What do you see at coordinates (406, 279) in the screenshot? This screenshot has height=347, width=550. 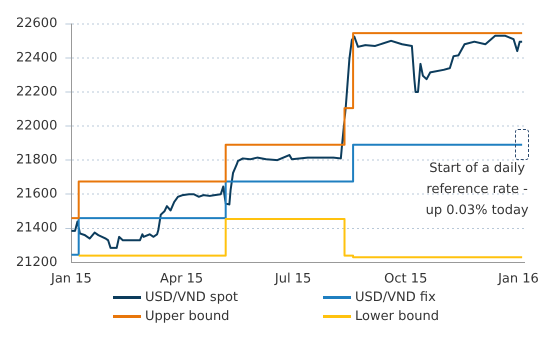 I see `x-tick-label: Oct 15` at bounding box center [406, 279].